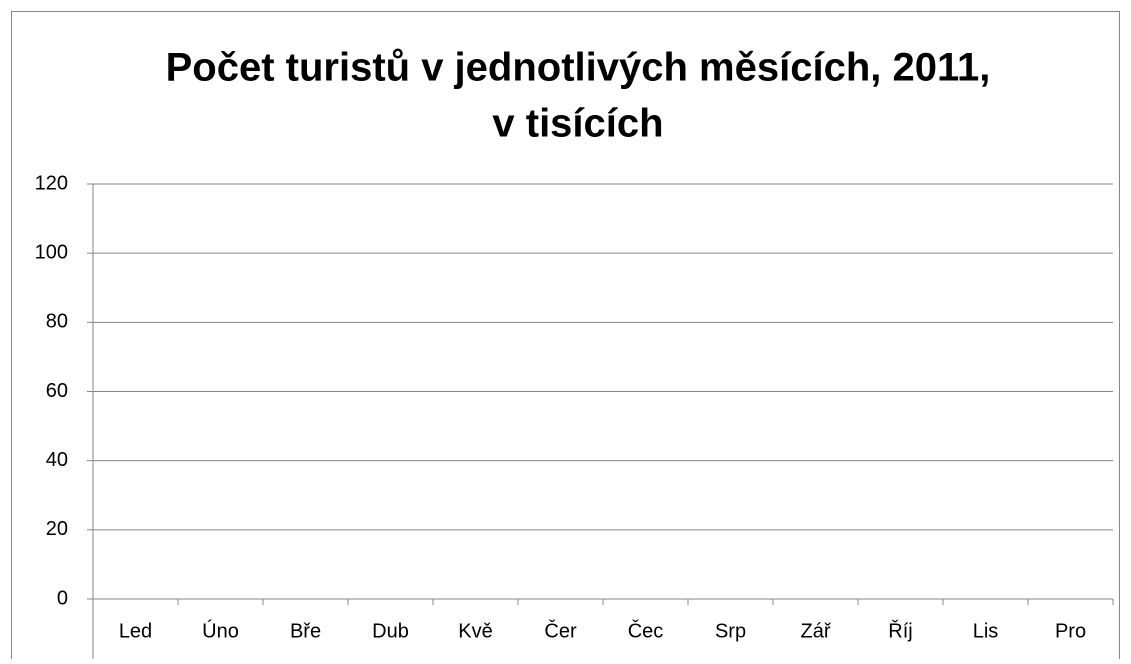 The image size is (1131, 664). Describe the element at coordinates (730, 631) in the screenshot. I see `x-tick-label: Srp` at that location.